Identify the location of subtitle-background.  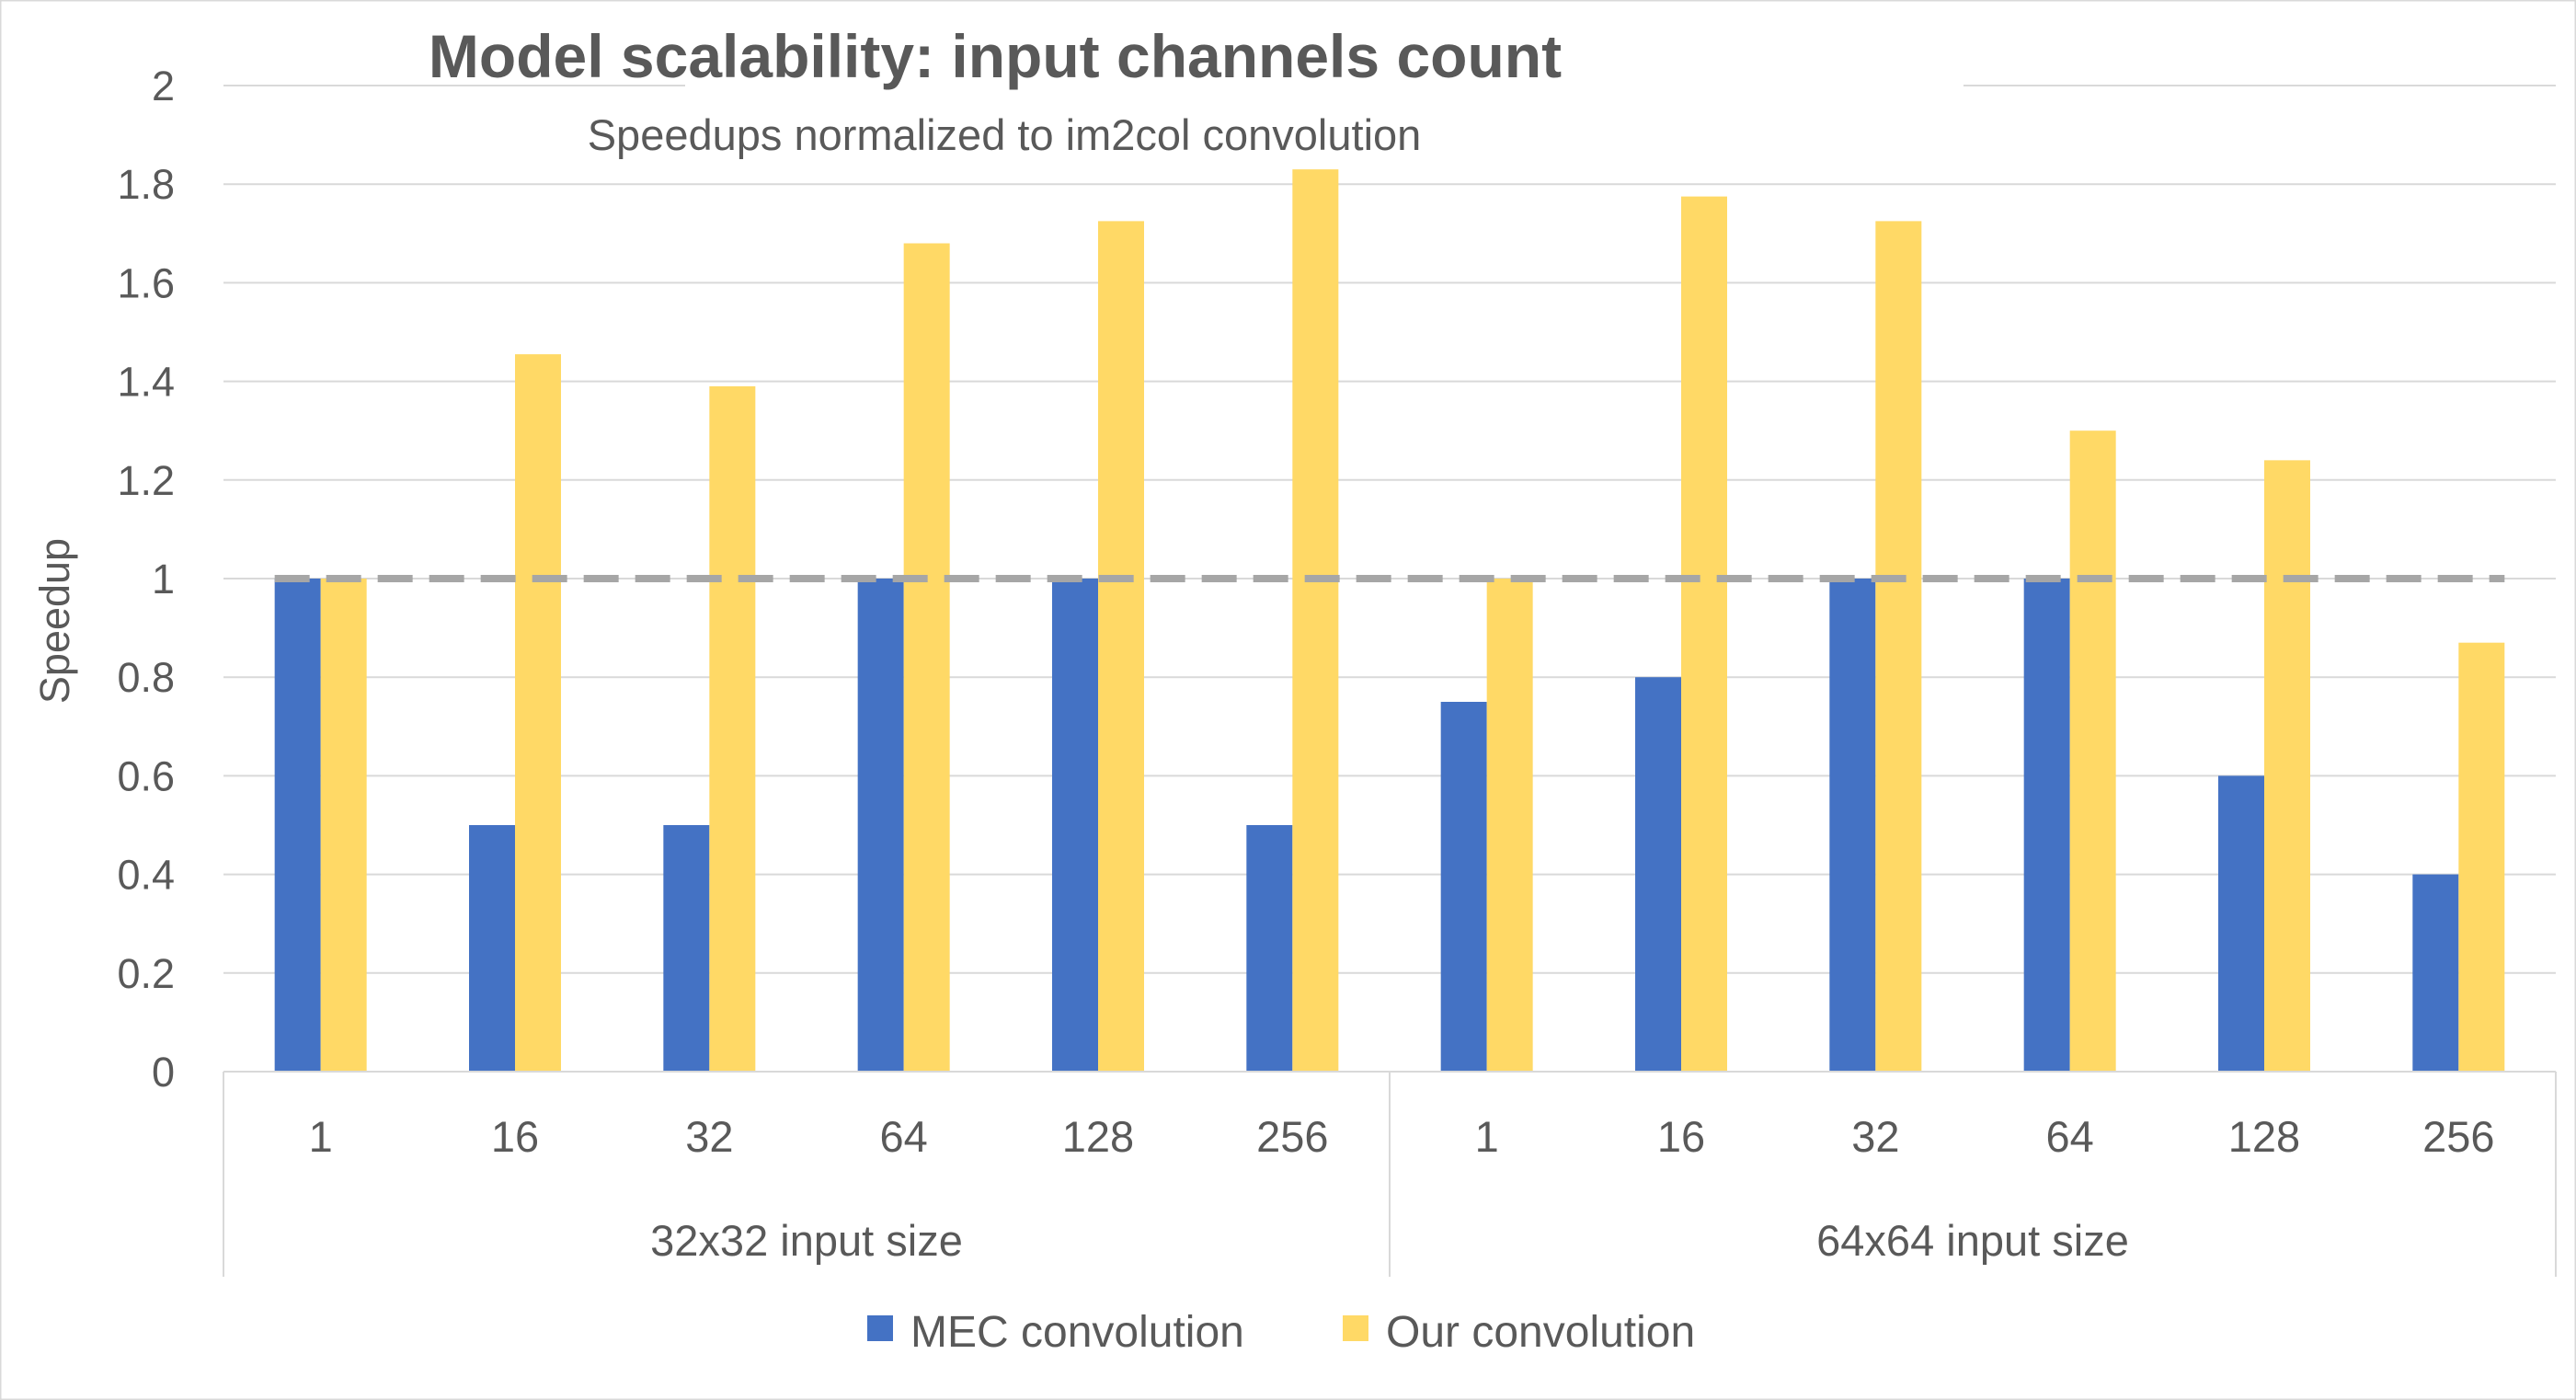
(1365, 132).